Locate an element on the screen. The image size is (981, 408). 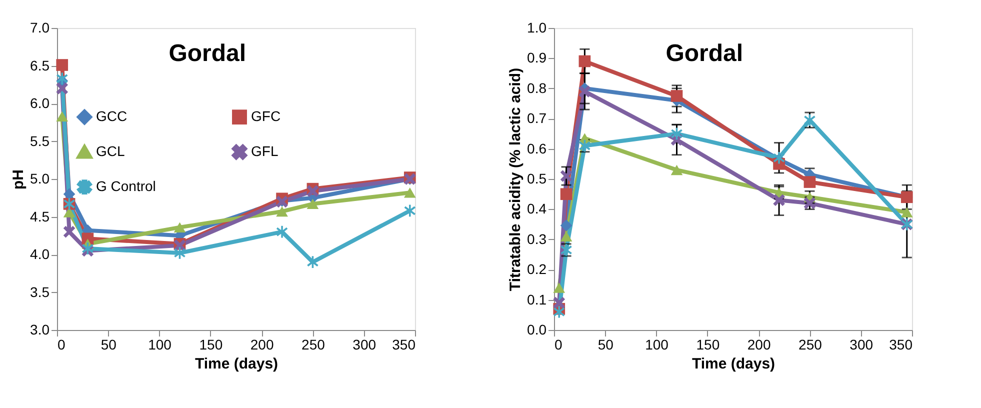
y-tick-label: 0.3 is located at coordinates (537, 238).